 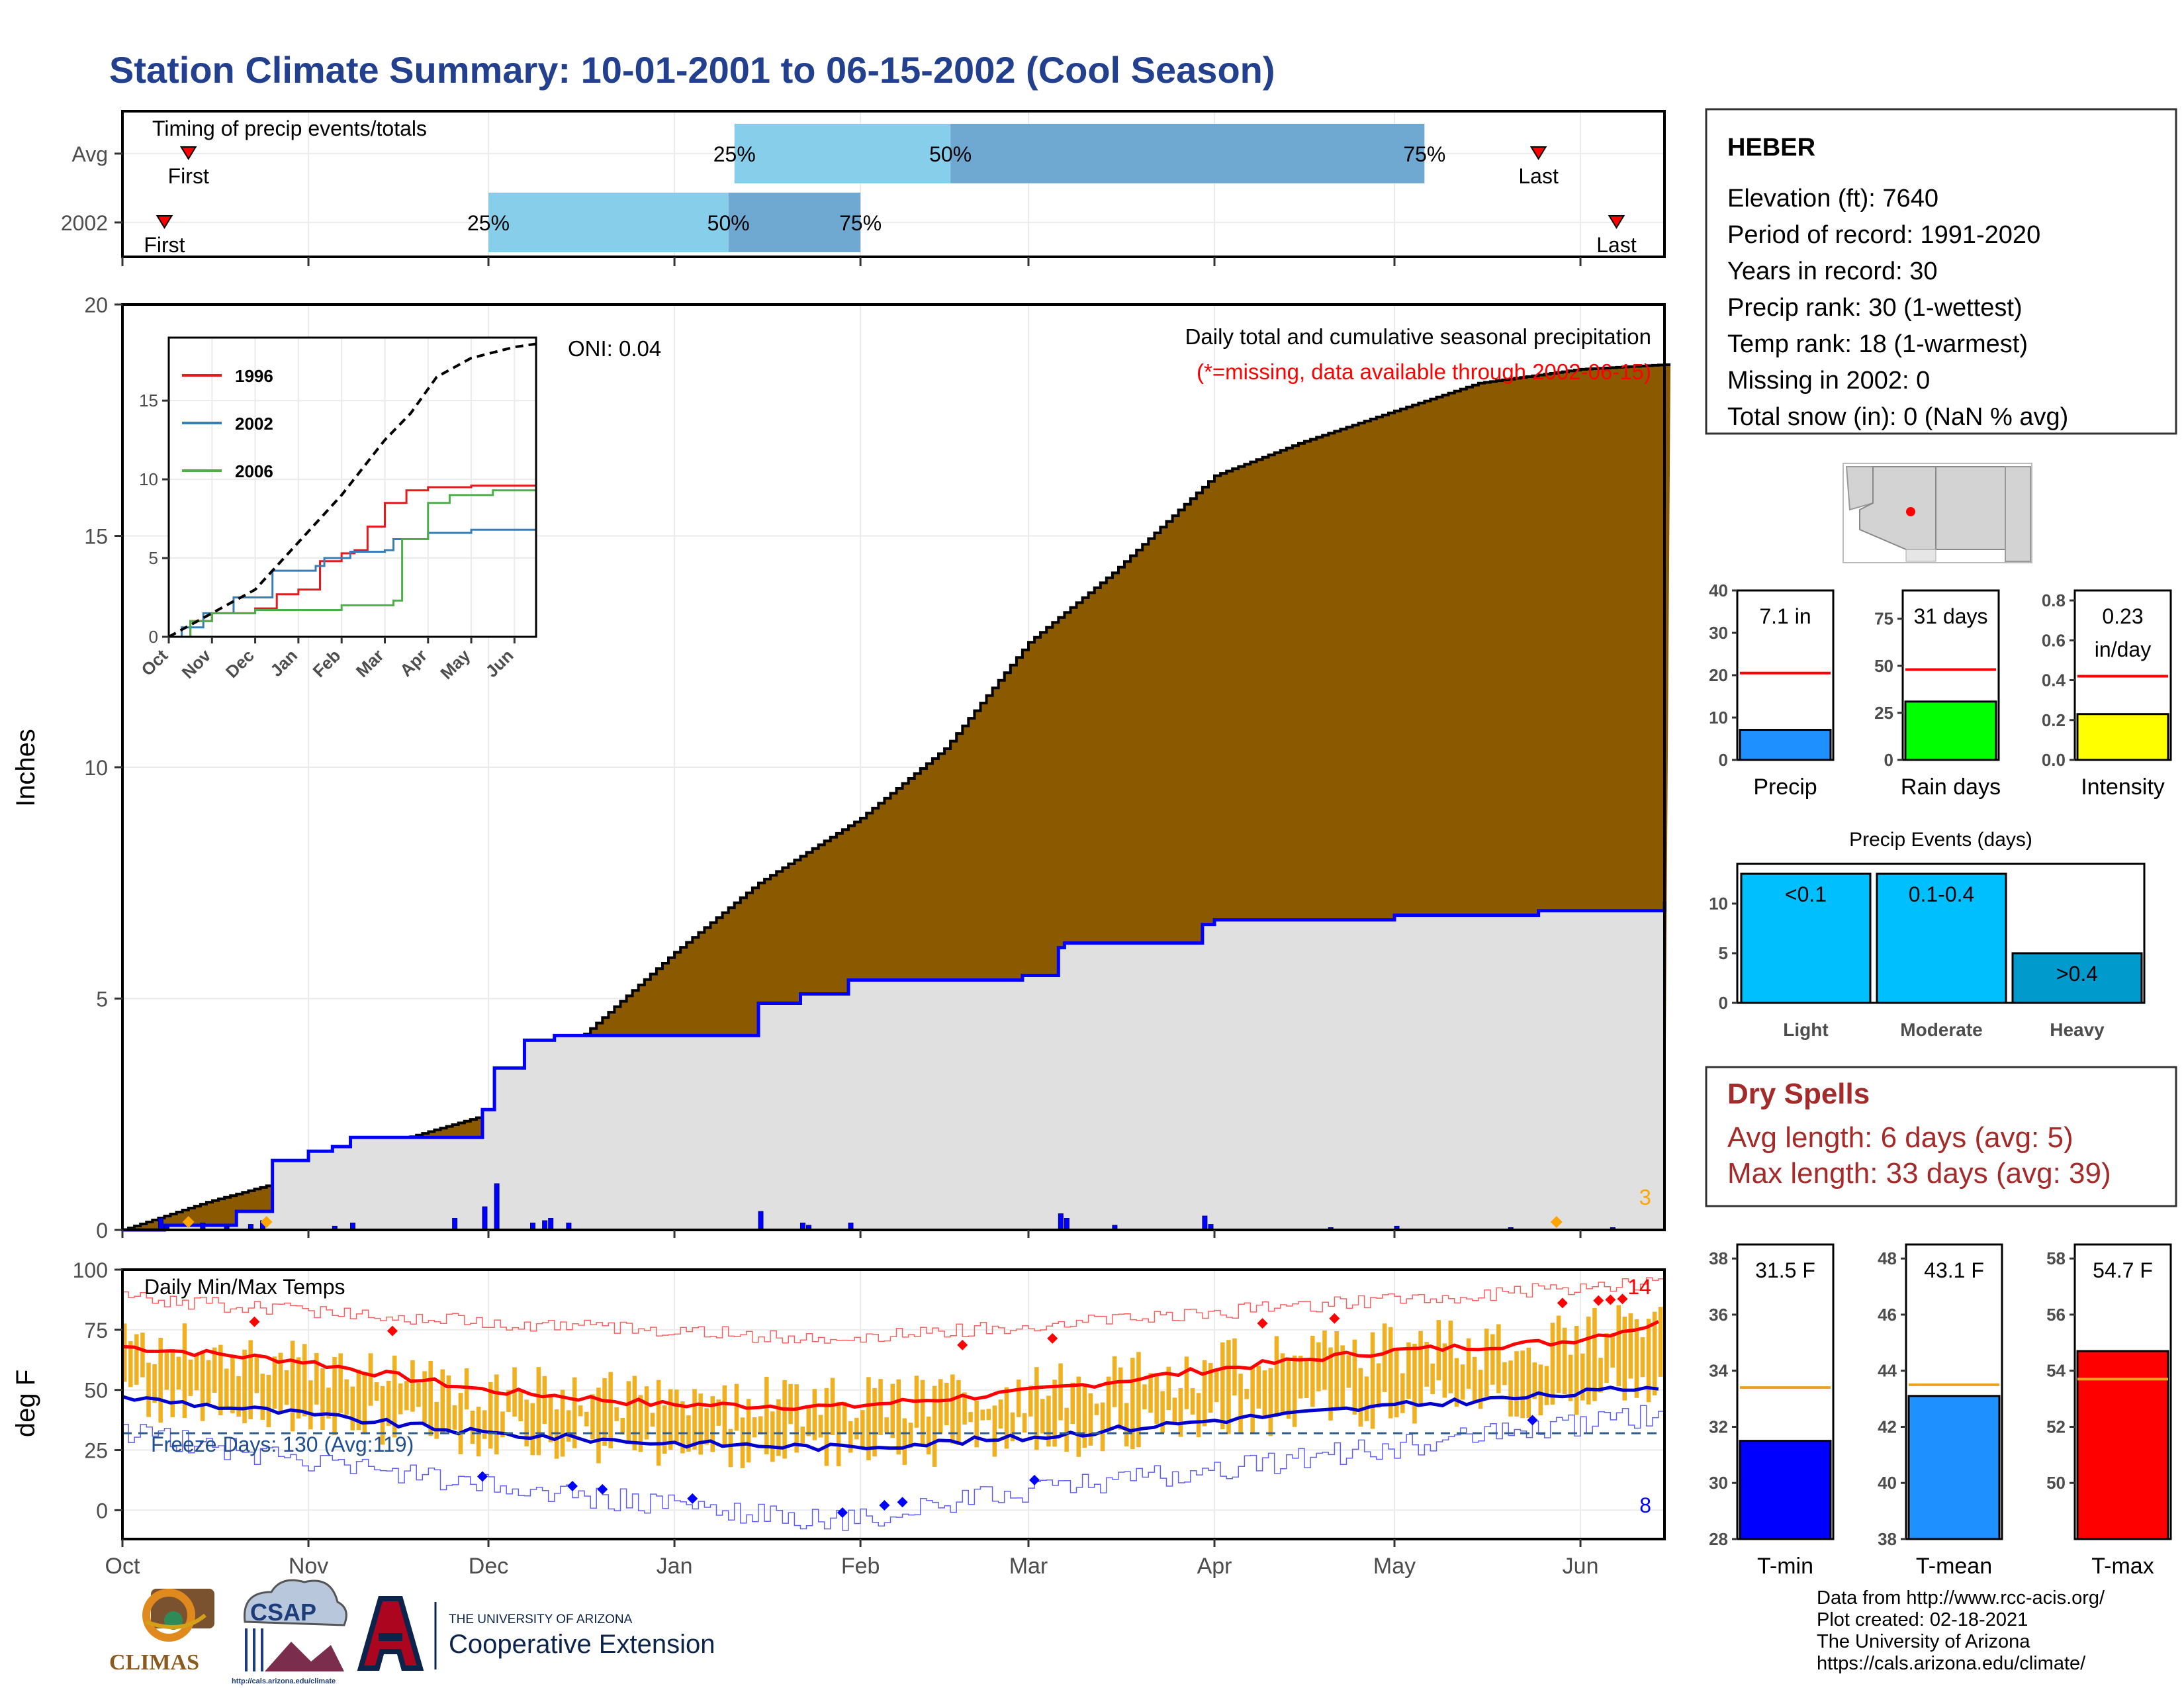 I want to click on precip-y-axis-label: Inches, so click(x=26, y=768).